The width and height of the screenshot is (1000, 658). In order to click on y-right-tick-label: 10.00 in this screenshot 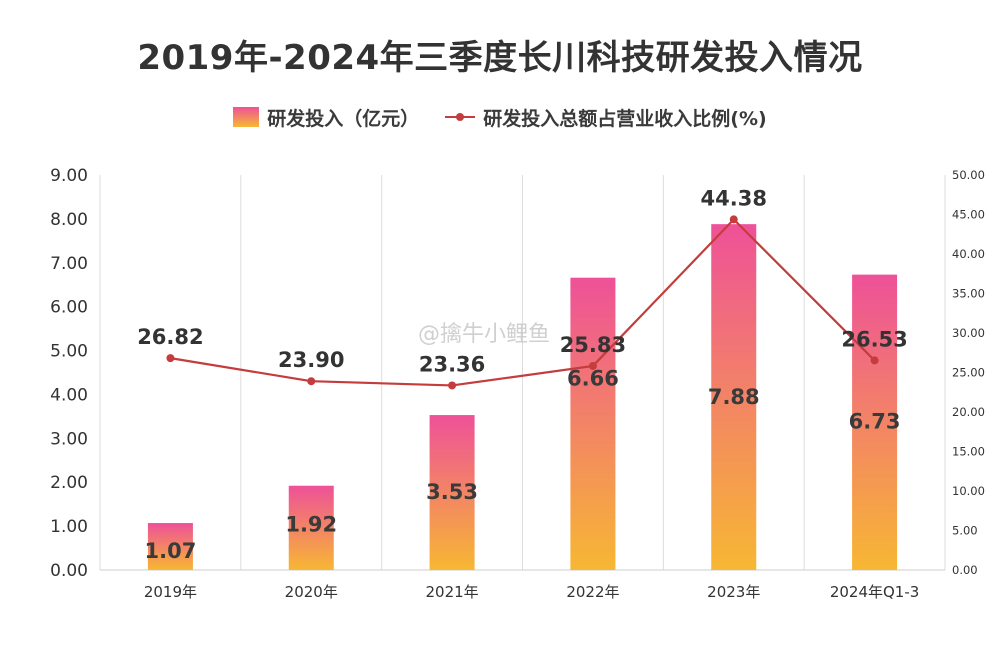, I will do `click(968, 491)`.